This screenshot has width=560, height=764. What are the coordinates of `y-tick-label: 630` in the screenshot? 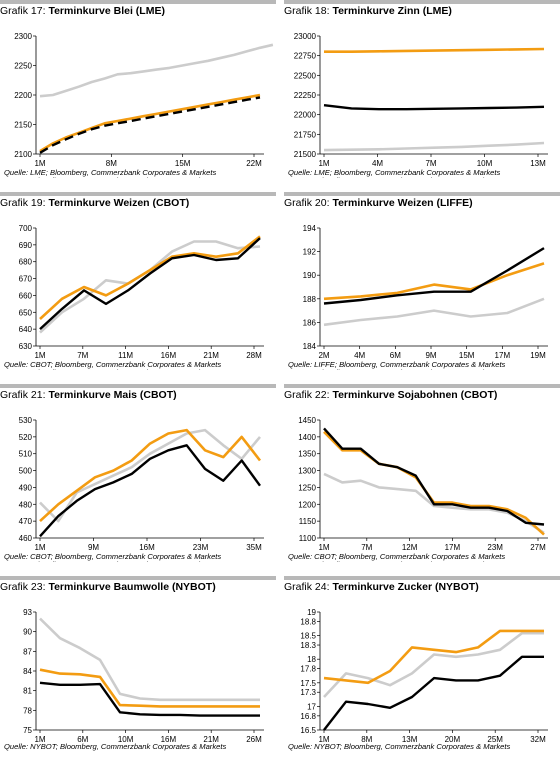 It's located at (26, 346).